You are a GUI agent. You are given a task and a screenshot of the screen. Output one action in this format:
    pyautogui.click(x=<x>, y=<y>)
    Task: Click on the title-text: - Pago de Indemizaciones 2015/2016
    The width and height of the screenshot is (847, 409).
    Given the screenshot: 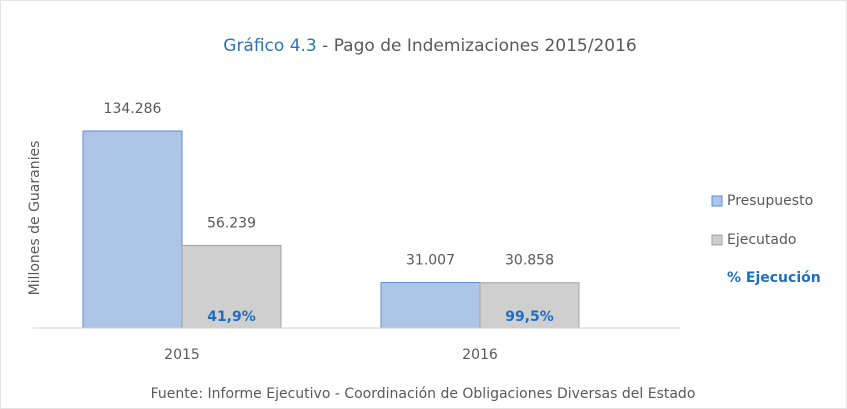 What is the action you would take?
    pyautogui.click(x=477, y=46)
    